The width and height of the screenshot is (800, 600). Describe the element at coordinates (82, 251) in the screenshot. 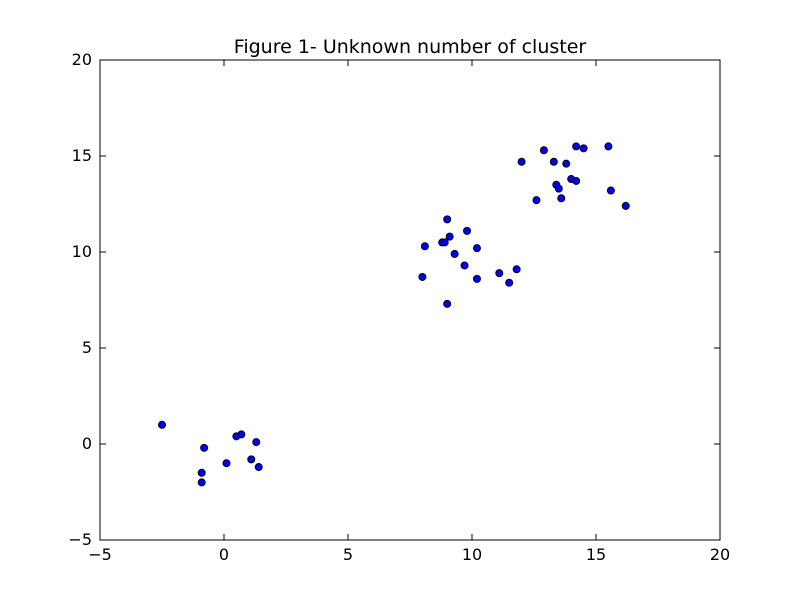

I see `y-tick-label: 10` at that location.